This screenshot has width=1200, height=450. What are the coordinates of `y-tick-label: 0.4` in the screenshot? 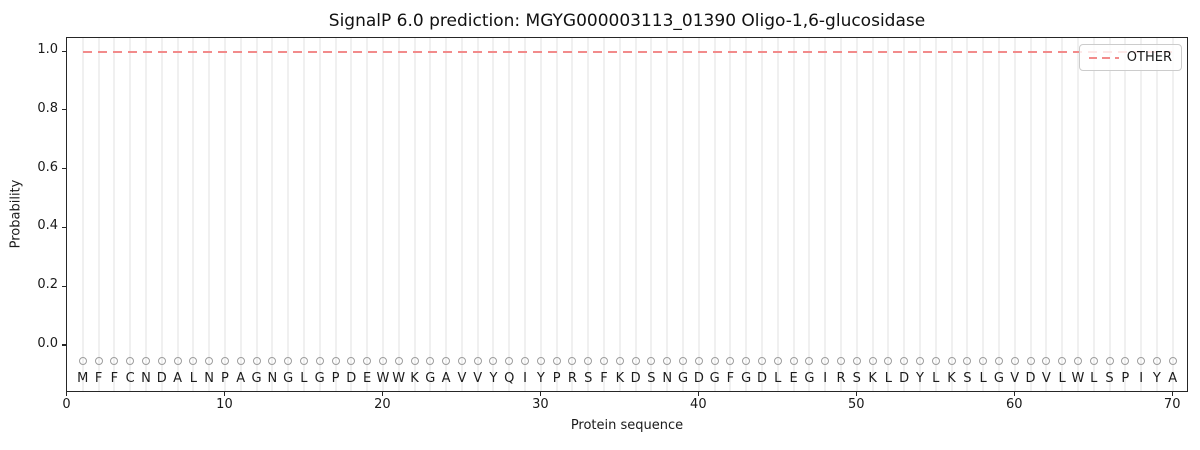 It's located at (47, 226).